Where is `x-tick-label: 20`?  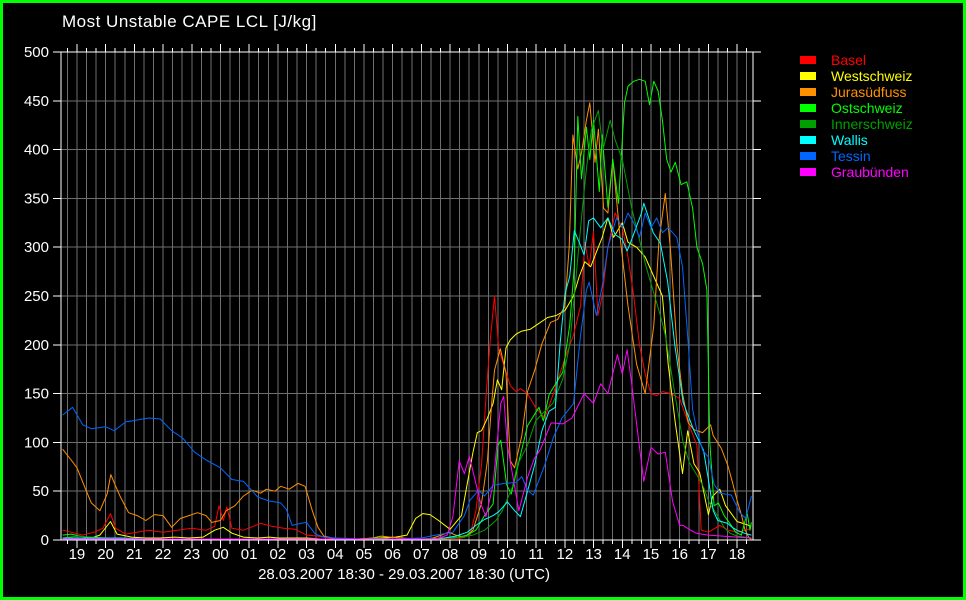 x-tick-label: 20 is located at coordinates (105, 554).